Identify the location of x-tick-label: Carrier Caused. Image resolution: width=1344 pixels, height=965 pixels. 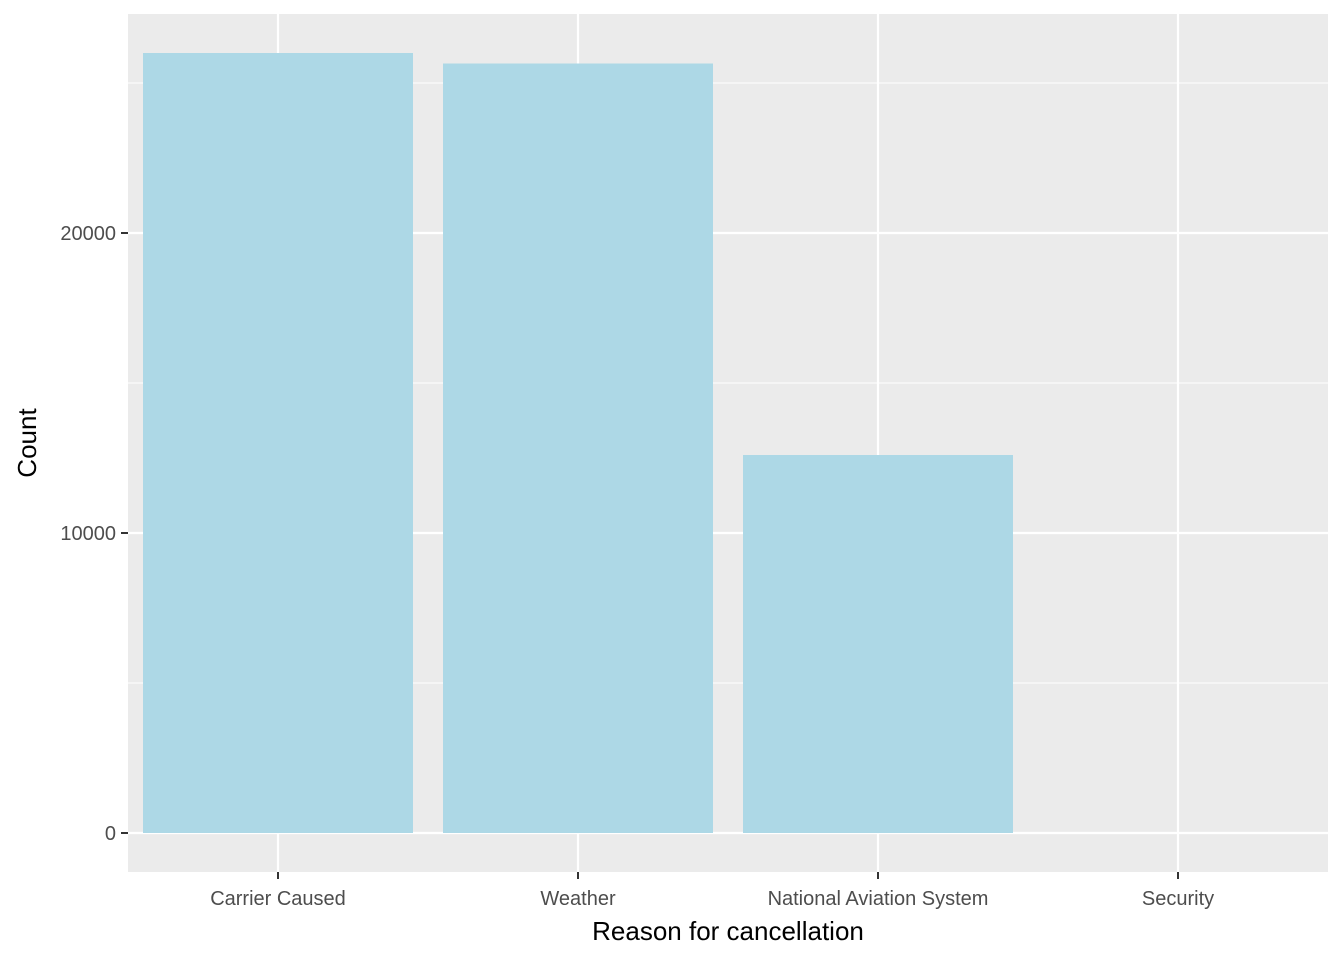
(278, 899).